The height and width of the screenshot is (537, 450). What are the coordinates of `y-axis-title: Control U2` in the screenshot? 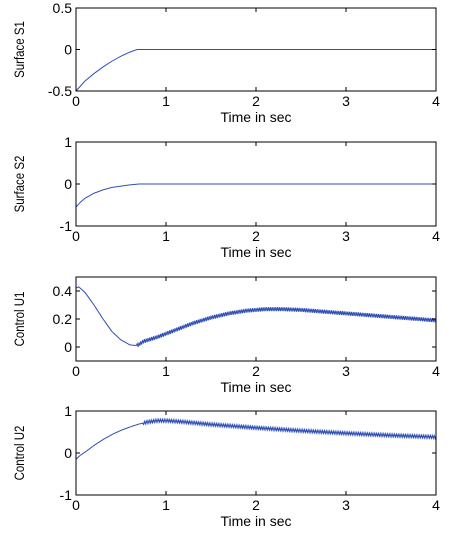 It's located at (19, 453).